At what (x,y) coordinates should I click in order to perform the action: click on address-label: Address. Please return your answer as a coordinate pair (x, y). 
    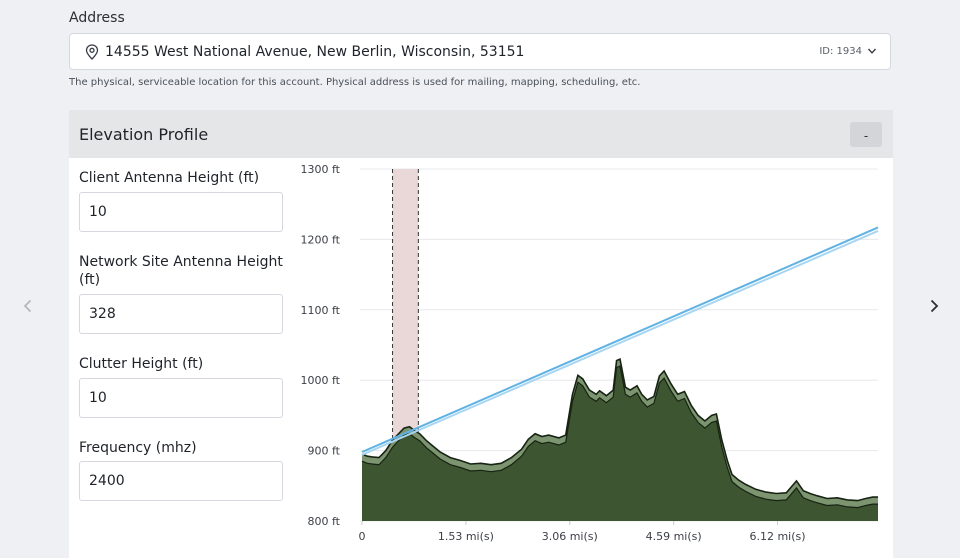
    Looking at the image, I should click on (97, 18).